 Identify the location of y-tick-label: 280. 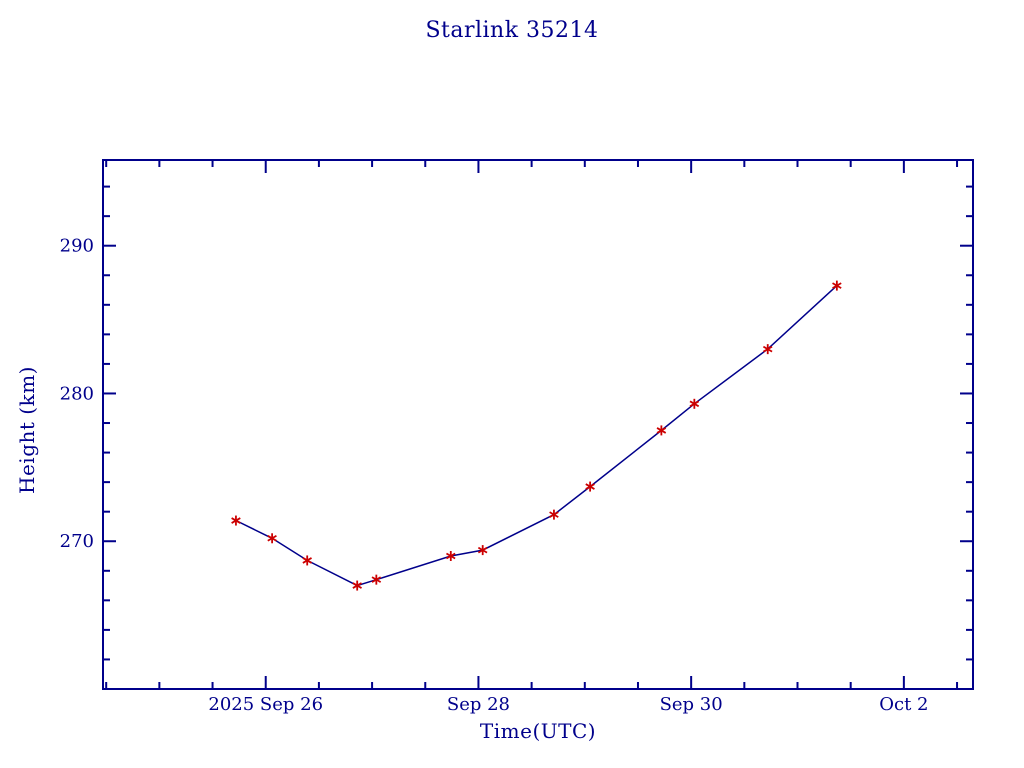
(77, 393).